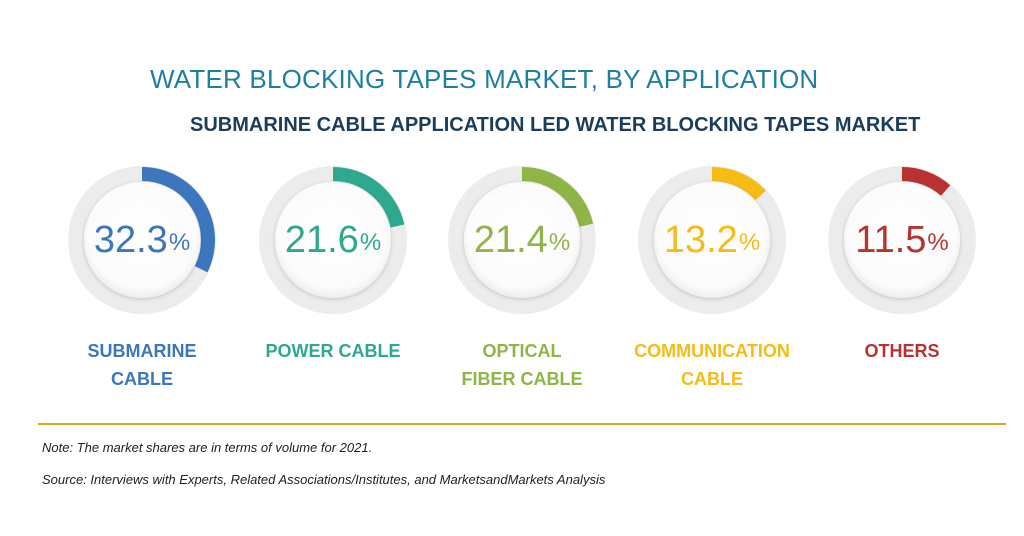  What do you see at coordinates (712, 365) in the screenshot?
I see `category-label: COMMUNICATION CABLE` at bounding box center [712, 365].